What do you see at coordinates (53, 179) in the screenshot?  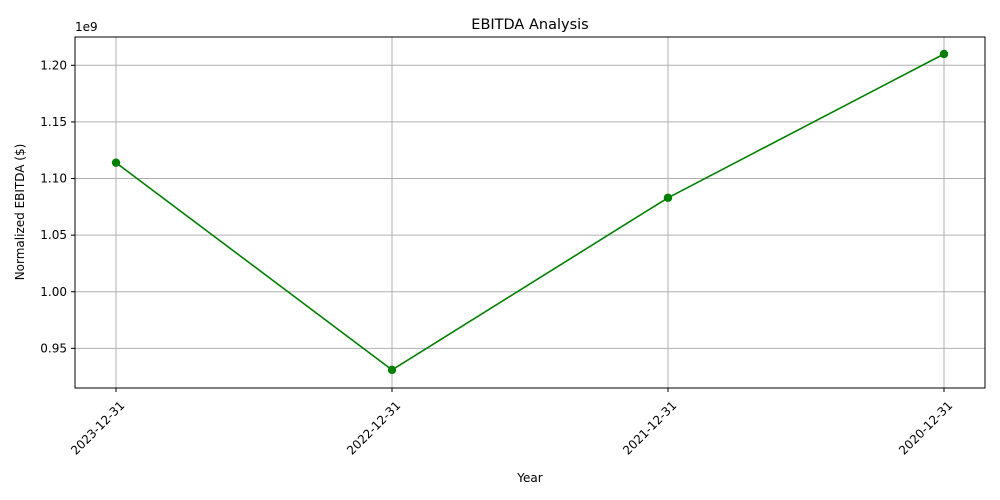 I see `y-tick-label: 1.10` at bounding box center [53, 179].